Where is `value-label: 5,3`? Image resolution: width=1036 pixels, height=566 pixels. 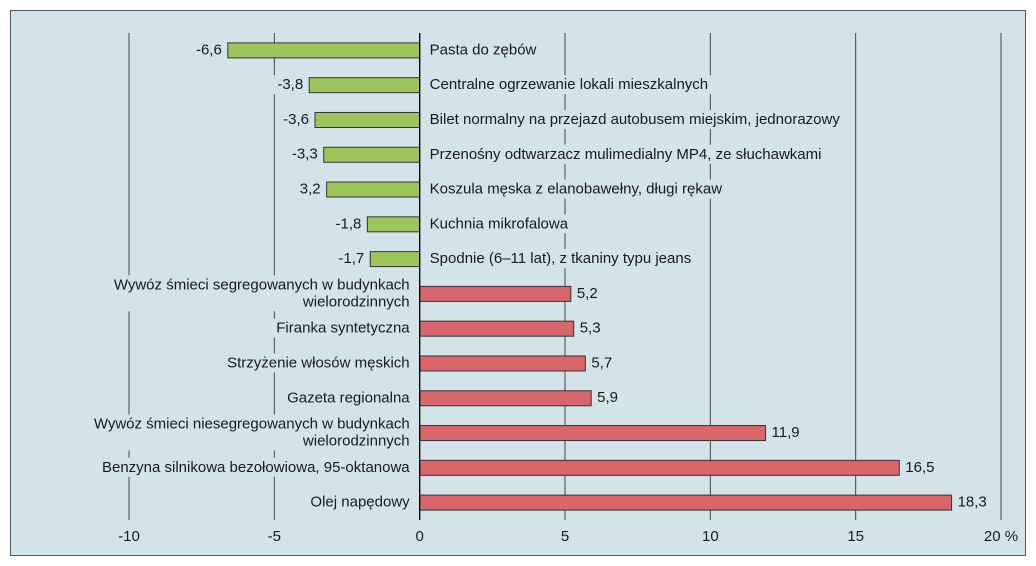
value-label: 5,3 is located at coordinates (590, 328).